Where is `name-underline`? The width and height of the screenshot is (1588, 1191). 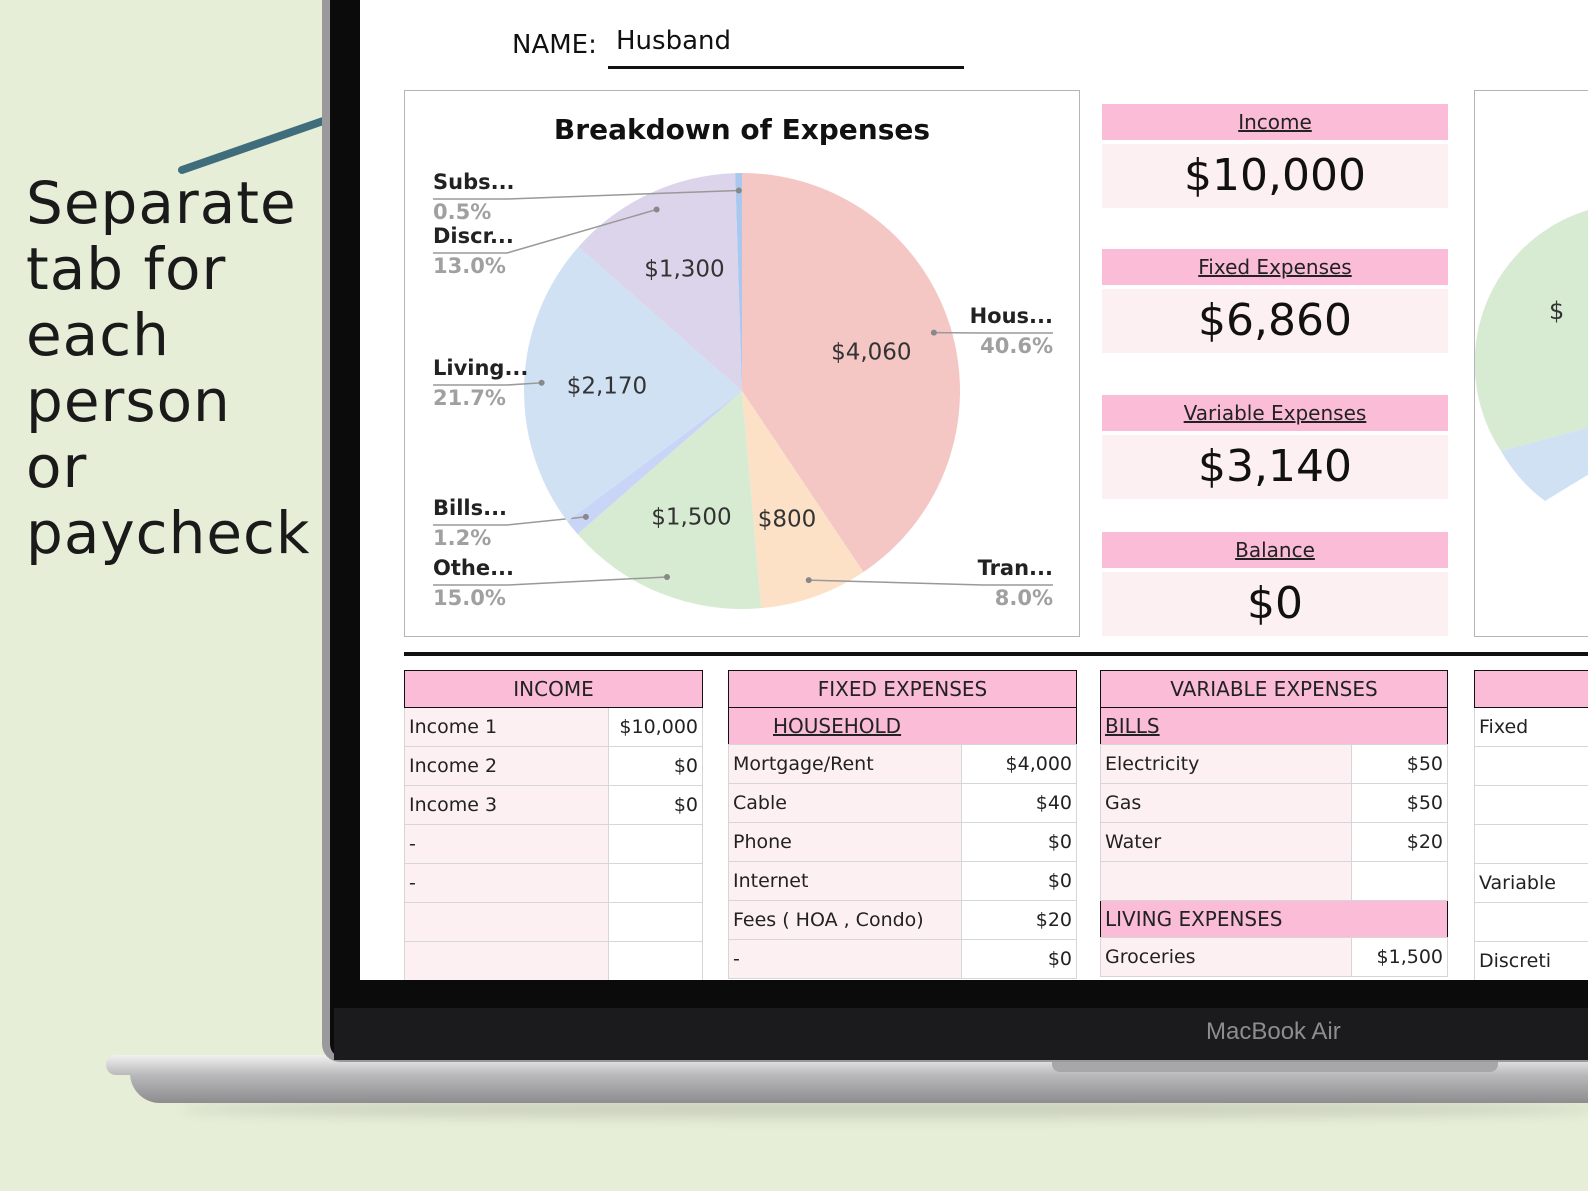
name-underline is located at coordinates (786, 67).